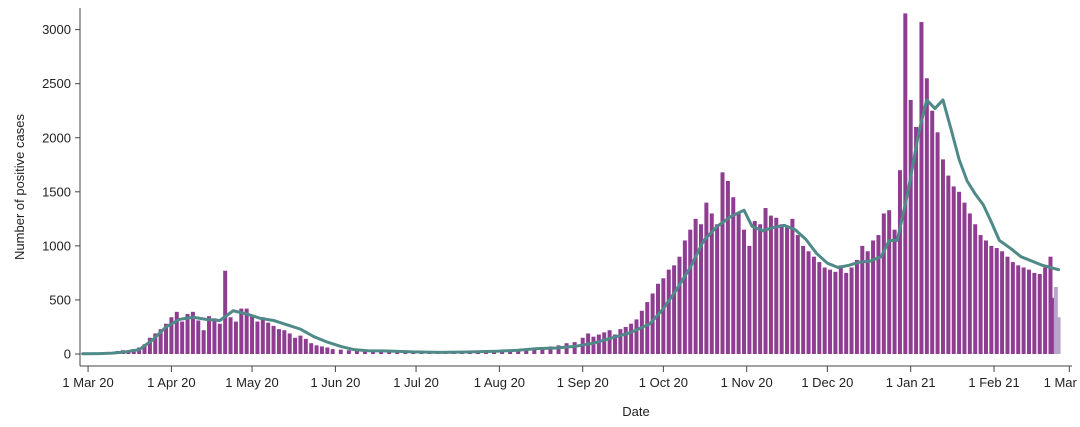  Describe the element at coordinates (56, 83) in the screenshot. I see `y-tick-label: 2500` at that location.